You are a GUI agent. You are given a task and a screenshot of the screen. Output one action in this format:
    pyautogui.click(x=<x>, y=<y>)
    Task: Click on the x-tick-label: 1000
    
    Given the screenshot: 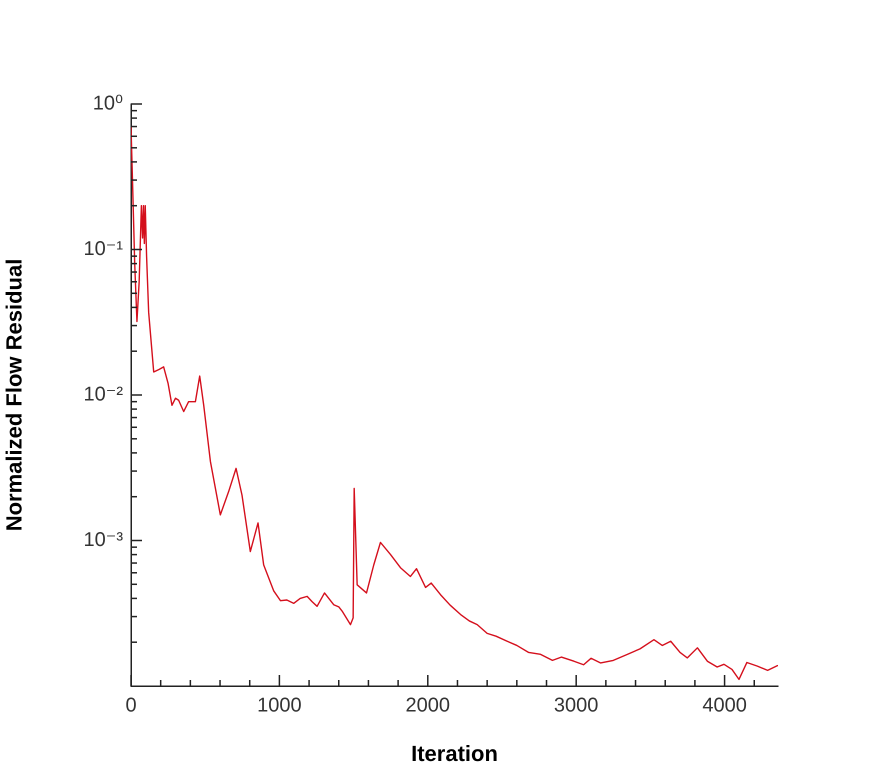 What is the action you would take?
    pyautogui.click(x=279, y=705)
    